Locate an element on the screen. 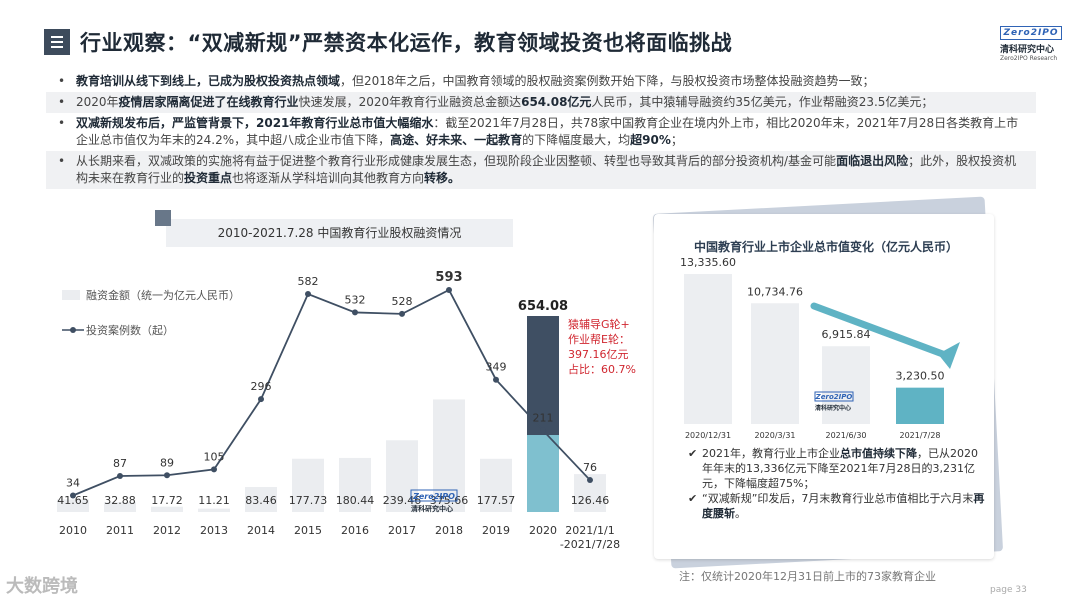  line-label: 34 is located at coordinates (73, 483).